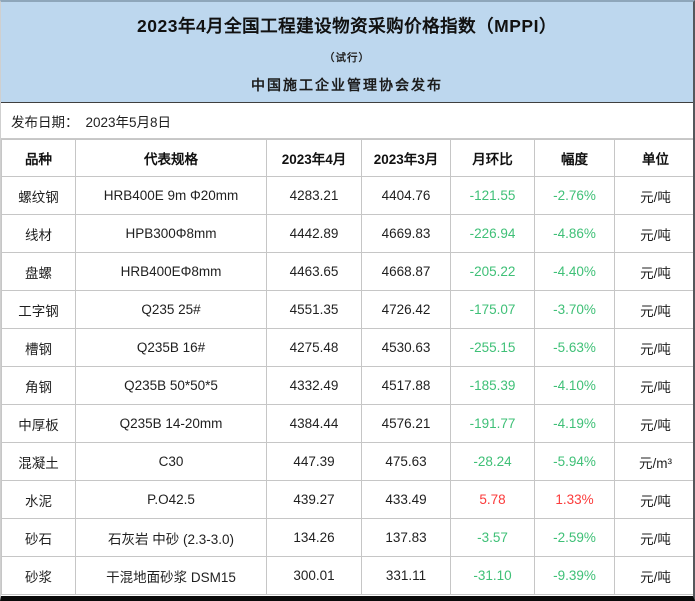 The image size is (695, 601). Describe the element at coordinates (38, 461) in the screenshot. I see `cell-category: 混凝土` at that location.